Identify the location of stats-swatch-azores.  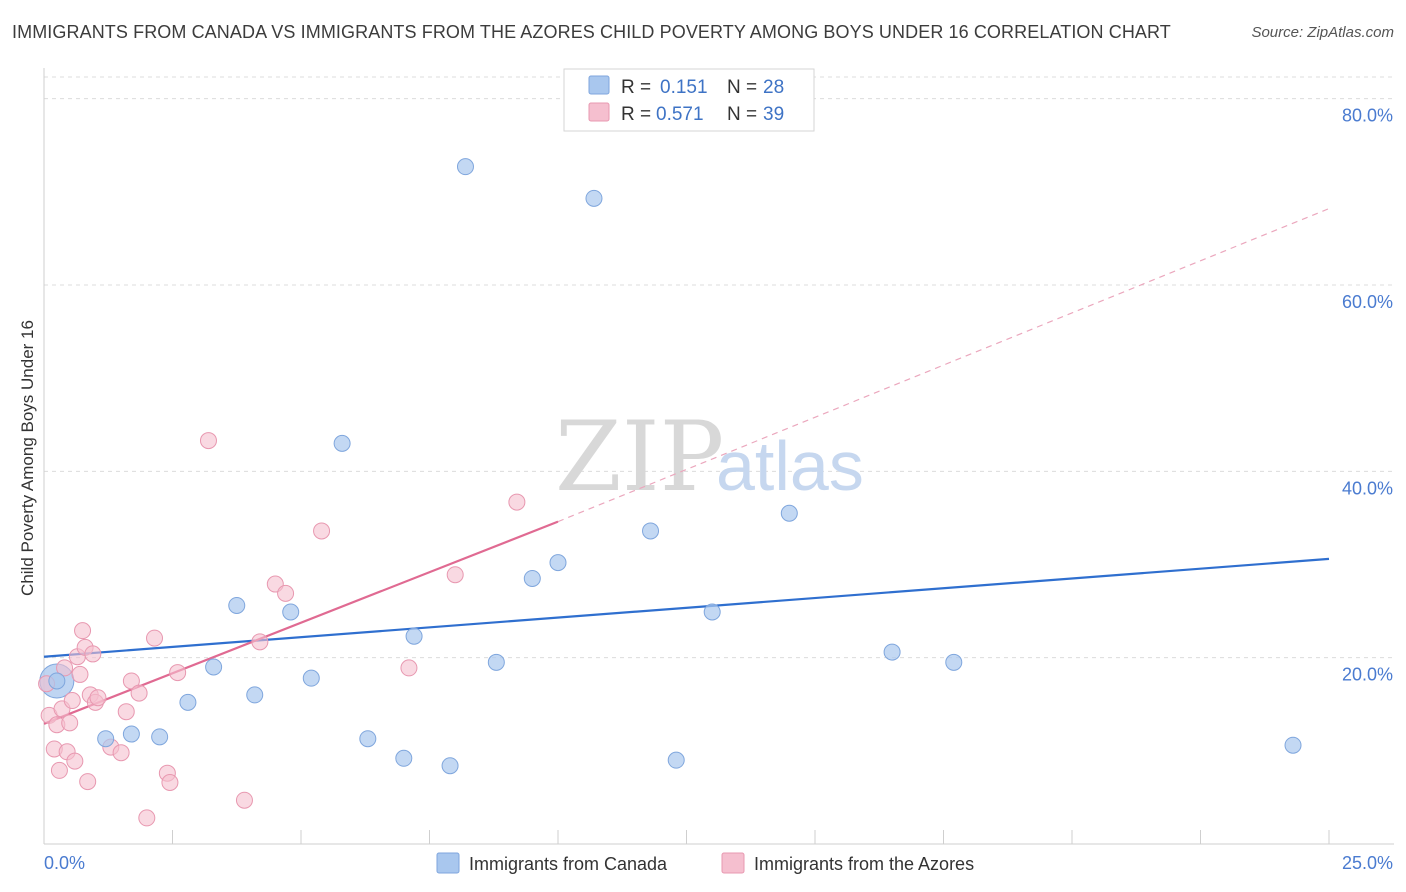
(599, 112).